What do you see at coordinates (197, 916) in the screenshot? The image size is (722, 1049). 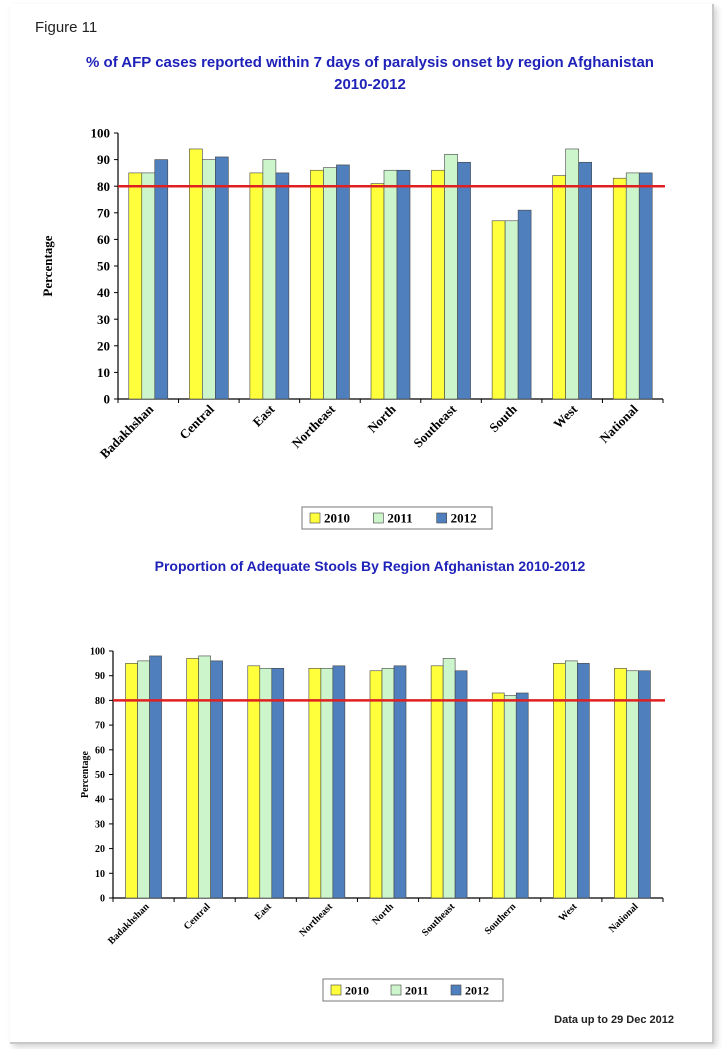 I see `x-tick-label: Central` at bounding box center [197, 916].